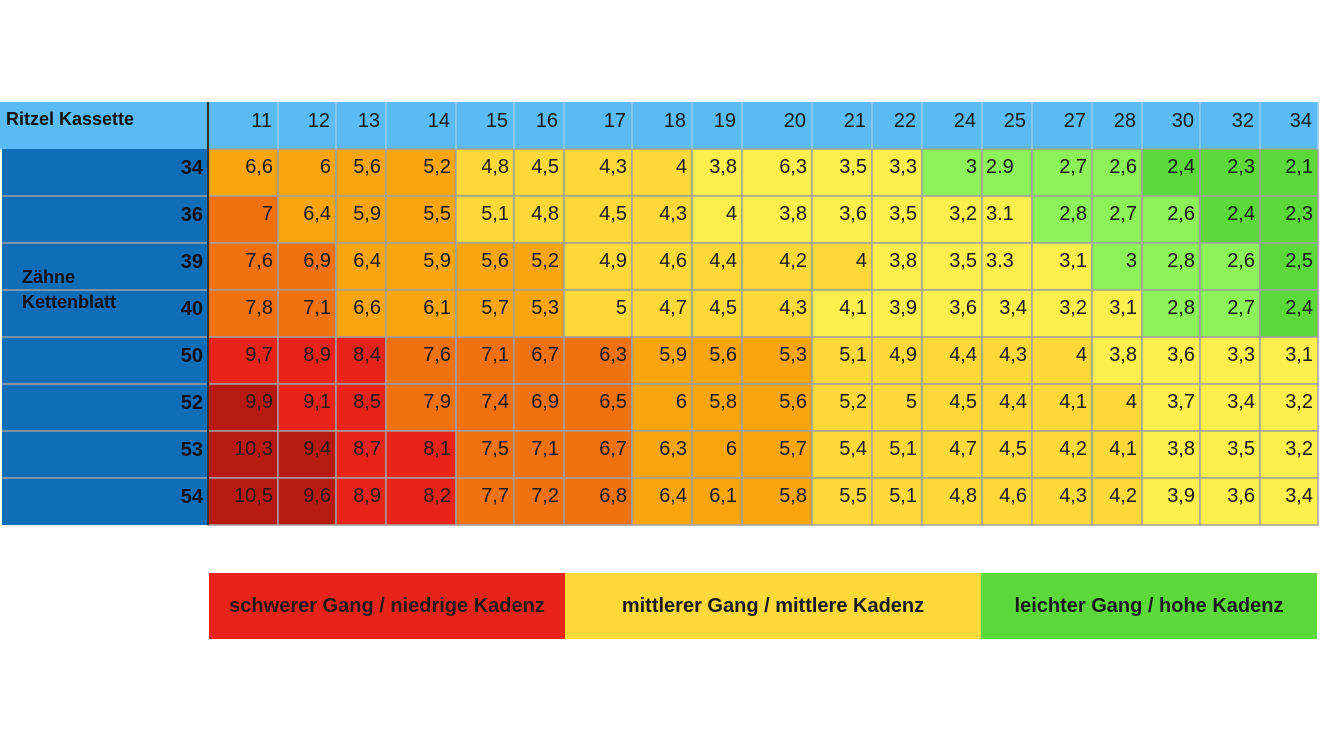  Describe the element at coordinates (795, 121) in the screenshot. I see `column-label: 20` at that location.